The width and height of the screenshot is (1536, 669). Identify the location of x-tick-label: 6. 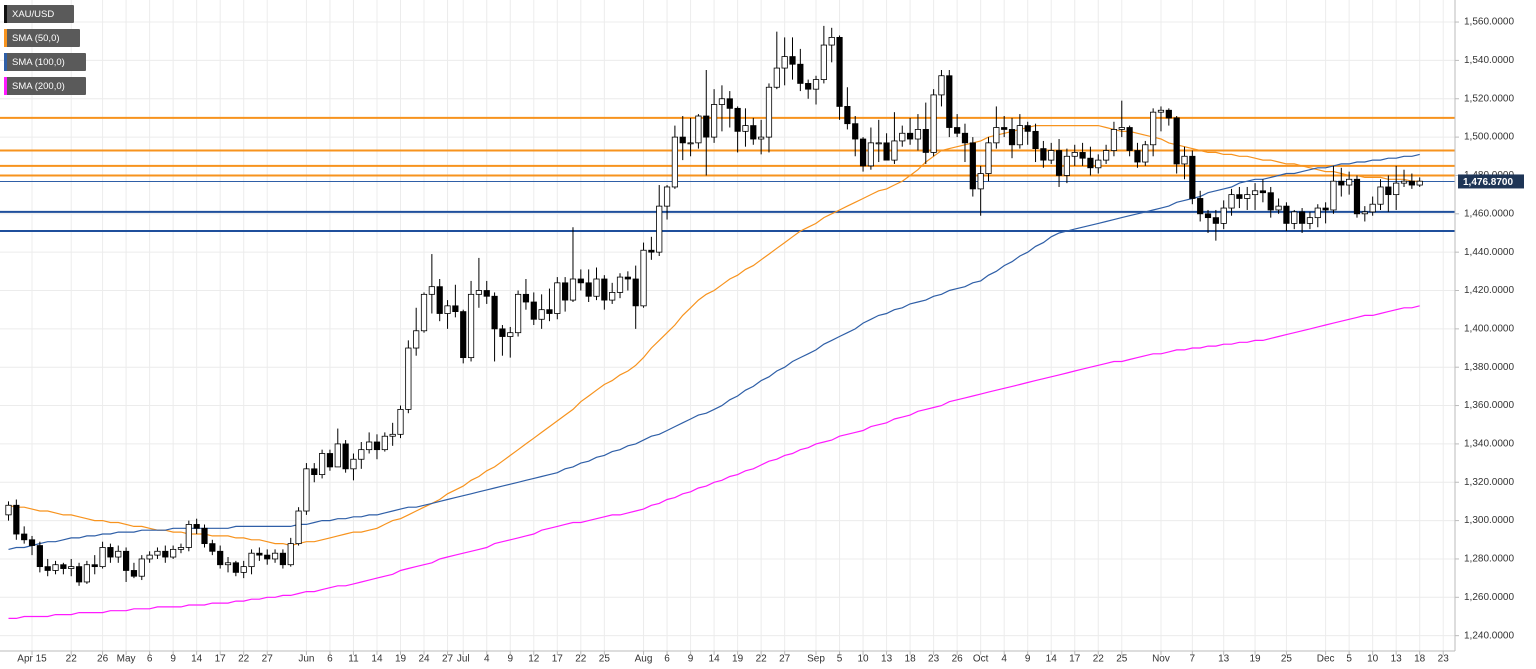
(150, 659).